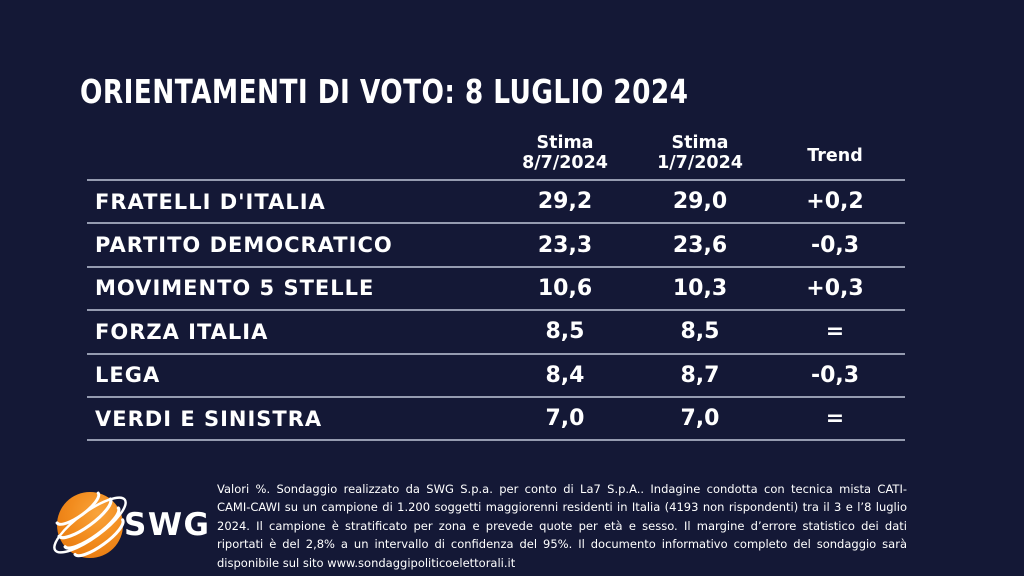  Describe the element at coordinates (700, 288) in the screenshot. I see `stima-previous-value: 10,3` at that location.